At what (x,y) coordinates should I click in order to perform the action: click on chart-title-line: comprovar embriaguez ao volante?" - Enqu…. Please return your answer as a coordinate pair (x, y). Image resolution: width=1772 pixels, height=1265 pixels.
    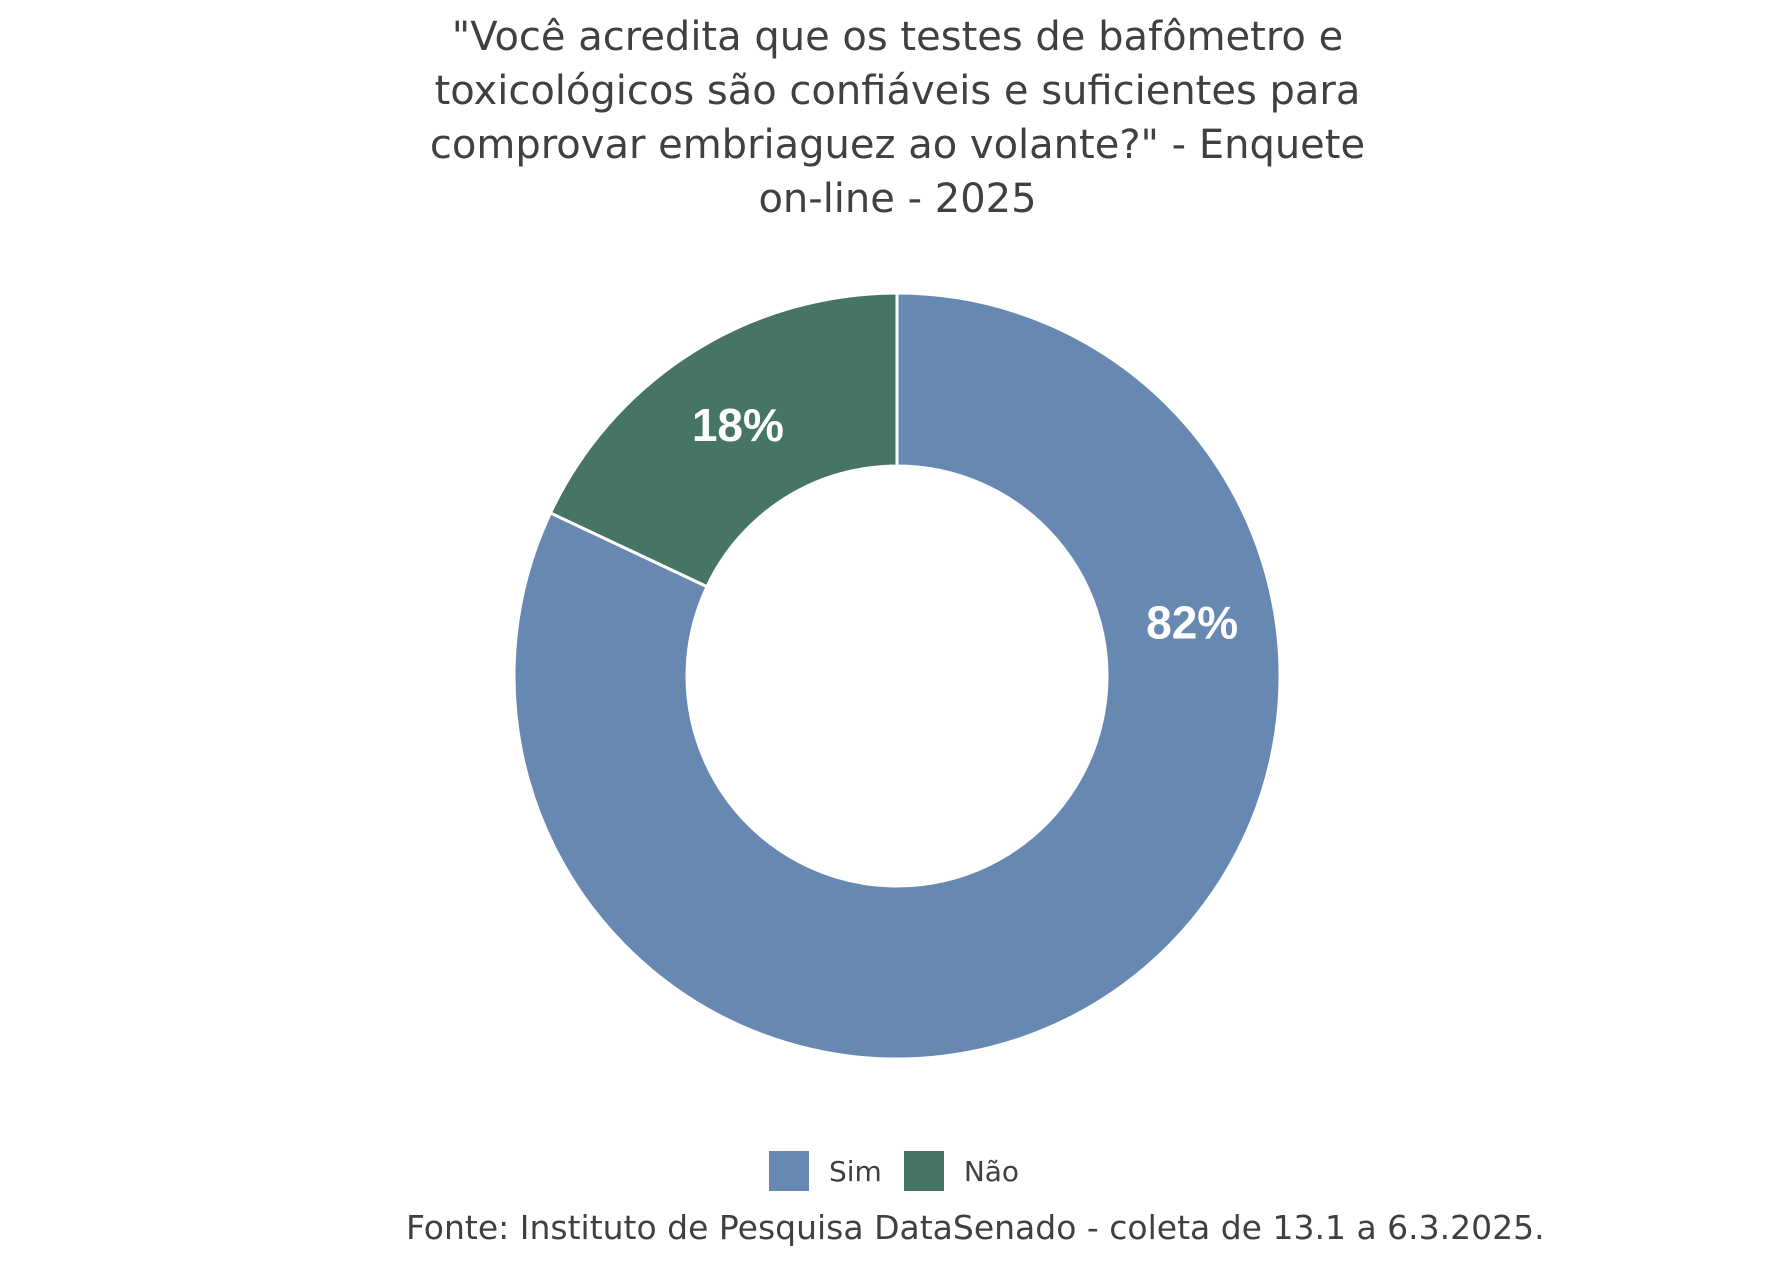
    Looking at the image, I should click on (897, 145).